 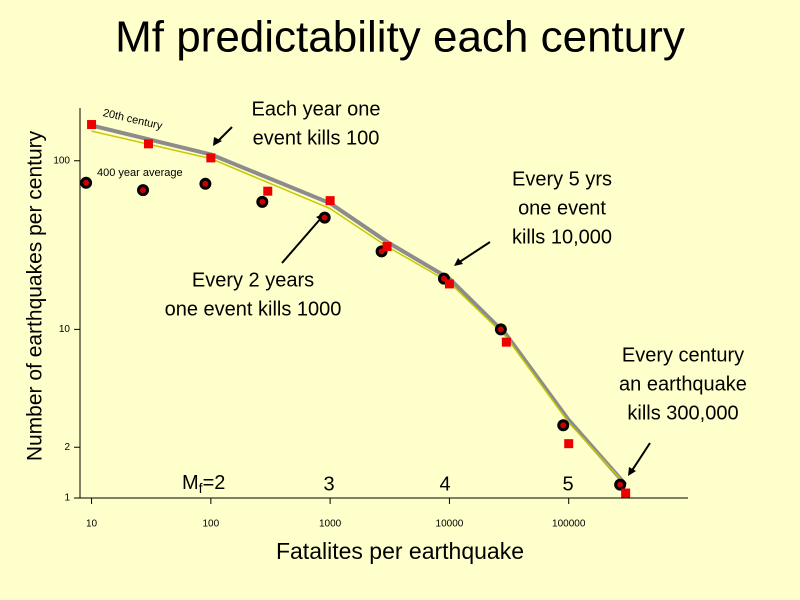 I want to click on annotation: Each year one, so click(x=316, y=109).